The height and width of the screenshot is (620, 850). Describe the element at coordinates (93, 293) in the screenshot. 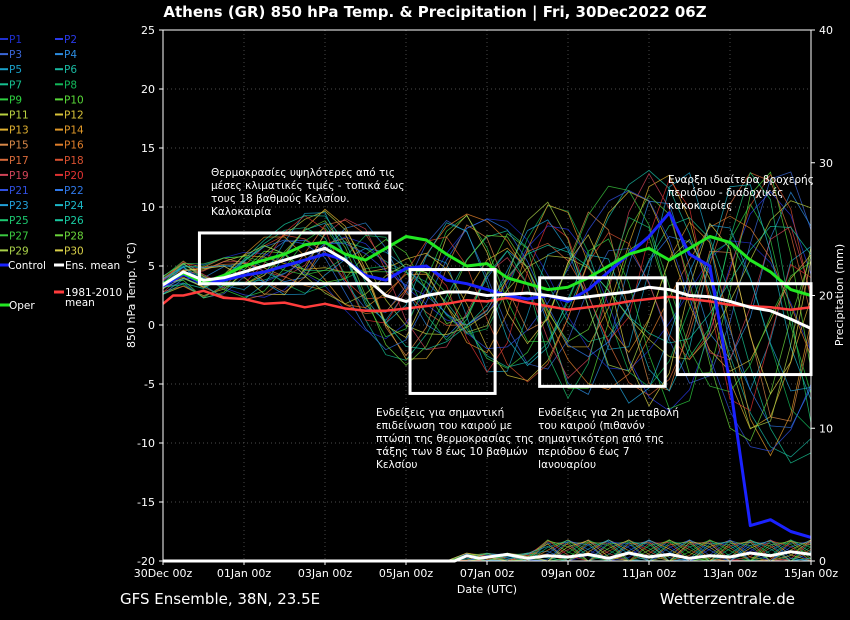

I see `legend-label: 1981-2010` at that location.